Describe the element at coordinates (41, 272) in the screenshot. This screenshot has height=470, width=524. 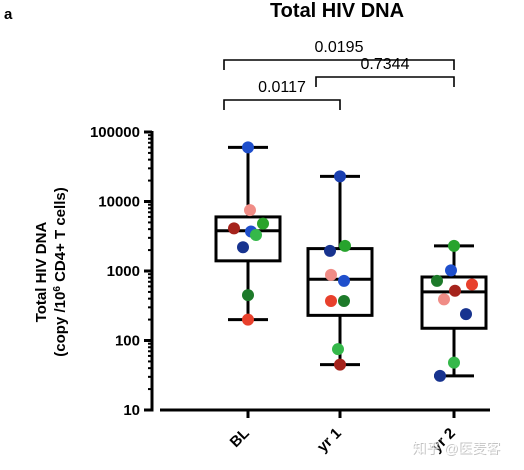
I see `y-axis-label-line1: Total HIV DNA` at that location.